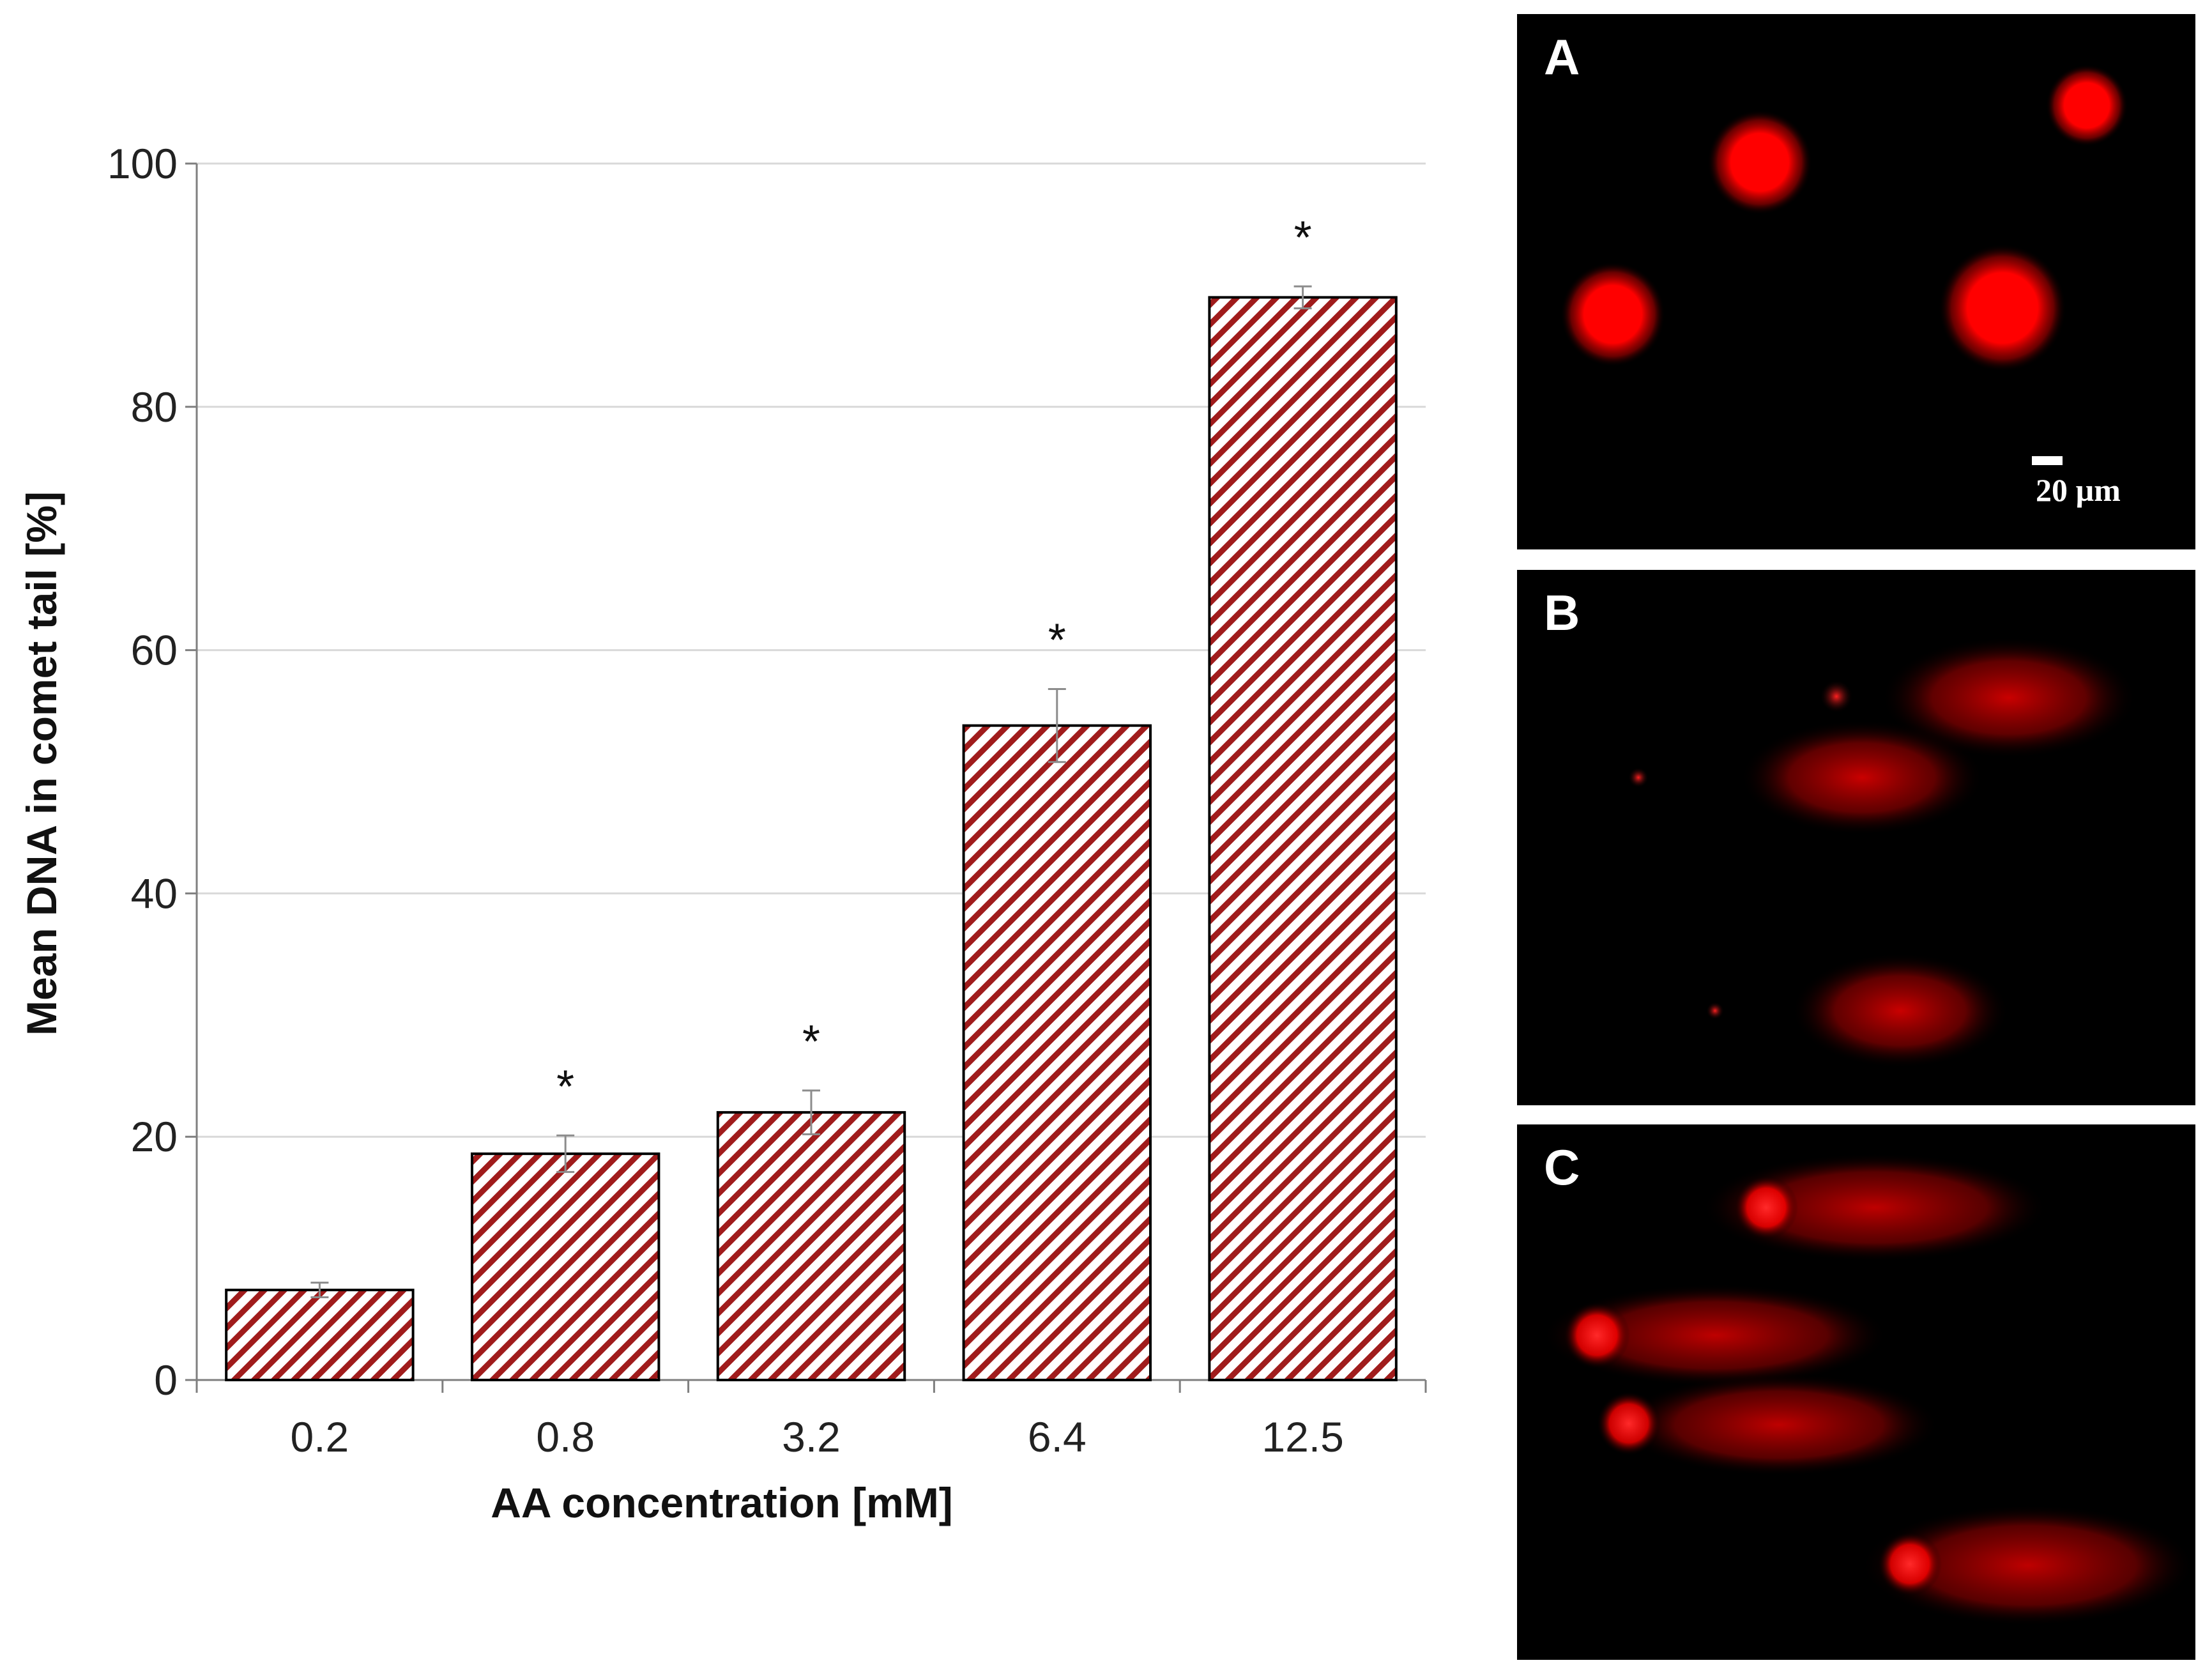 Image resolution: width=2212 pixels, height=1679 pixels. I want to click on panel-c-image, so click(1868, 1389).